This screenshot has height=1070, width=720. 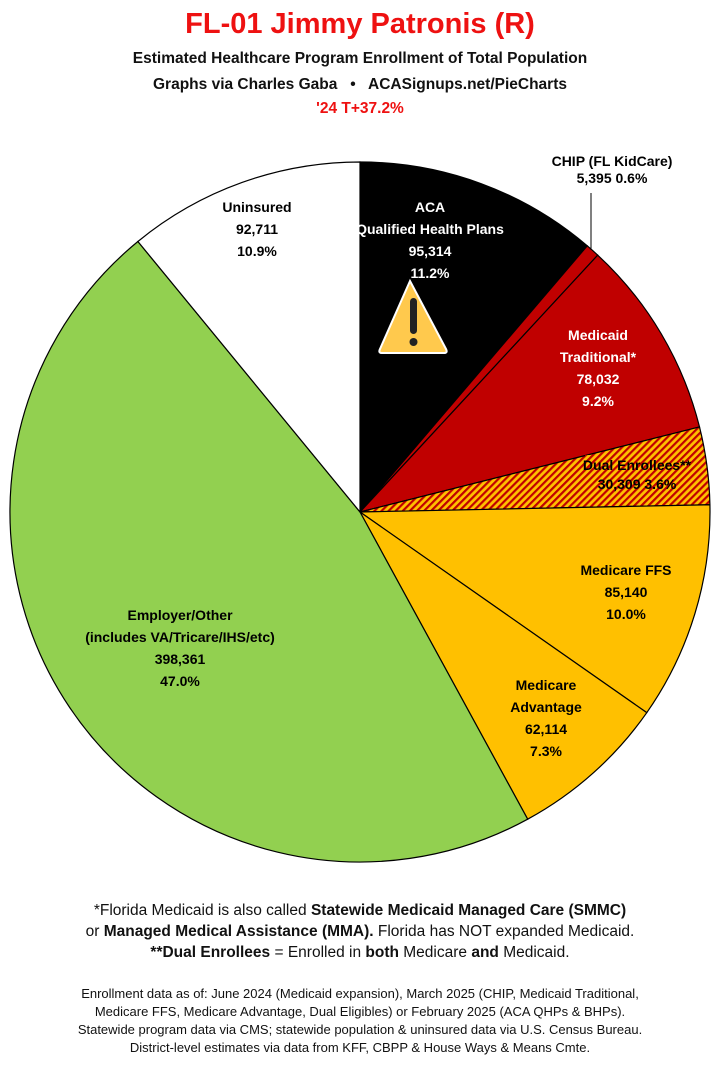 I want to click on slice-label-medicare-ffs: 85,140, so click(x=626, y=592).